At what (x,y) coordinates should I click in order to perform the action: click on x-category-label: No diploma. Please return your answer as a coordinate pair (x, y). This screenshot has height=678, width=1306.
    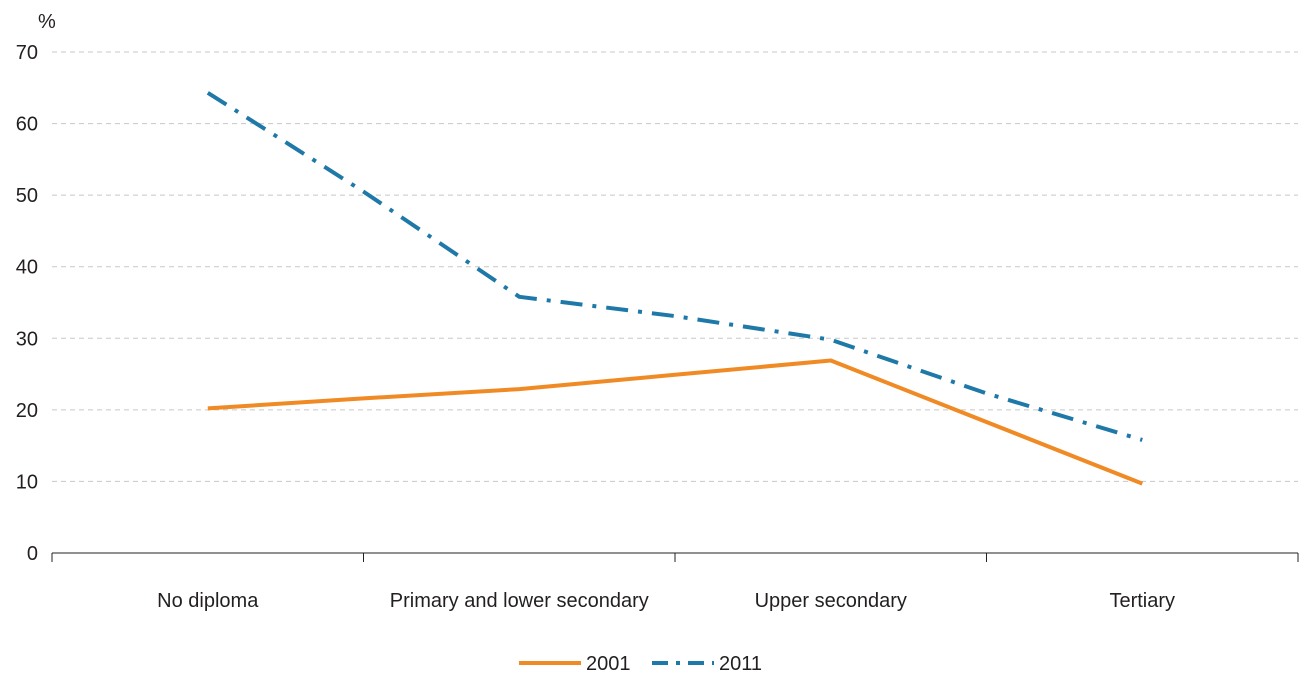
    Looking at the image, I should click on (208, 601).